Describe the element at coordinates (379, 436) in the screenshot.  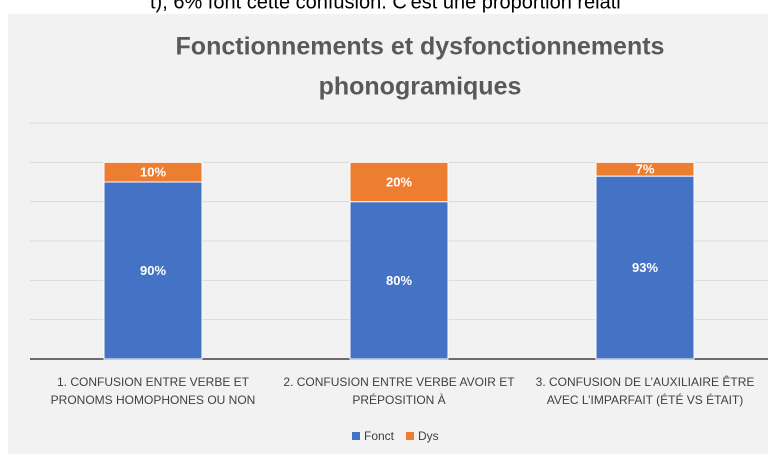
I see `legend-label: Fonct` at that location.